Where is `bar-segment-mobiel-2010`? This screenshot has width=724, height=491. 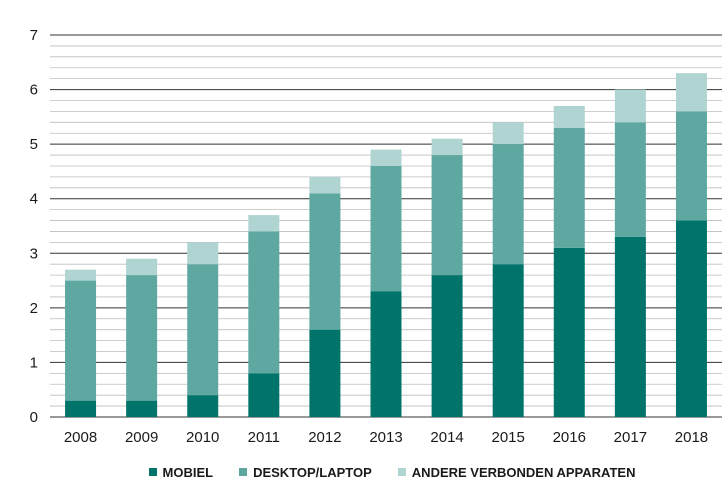
bar-segment-mobiel-2010 is located at coordinates (203, 406).